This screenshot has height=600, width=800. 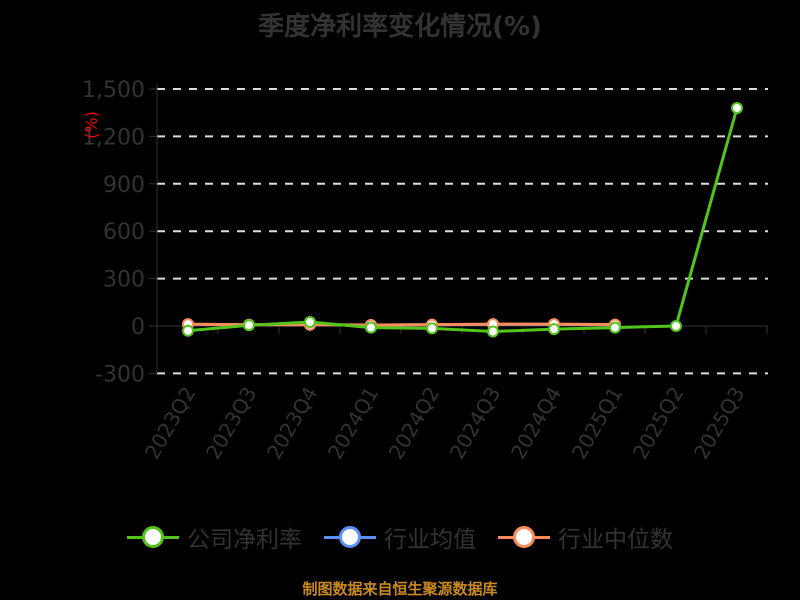 I want to click on y-tick-label: 1,200, so click(x=113, y=137).